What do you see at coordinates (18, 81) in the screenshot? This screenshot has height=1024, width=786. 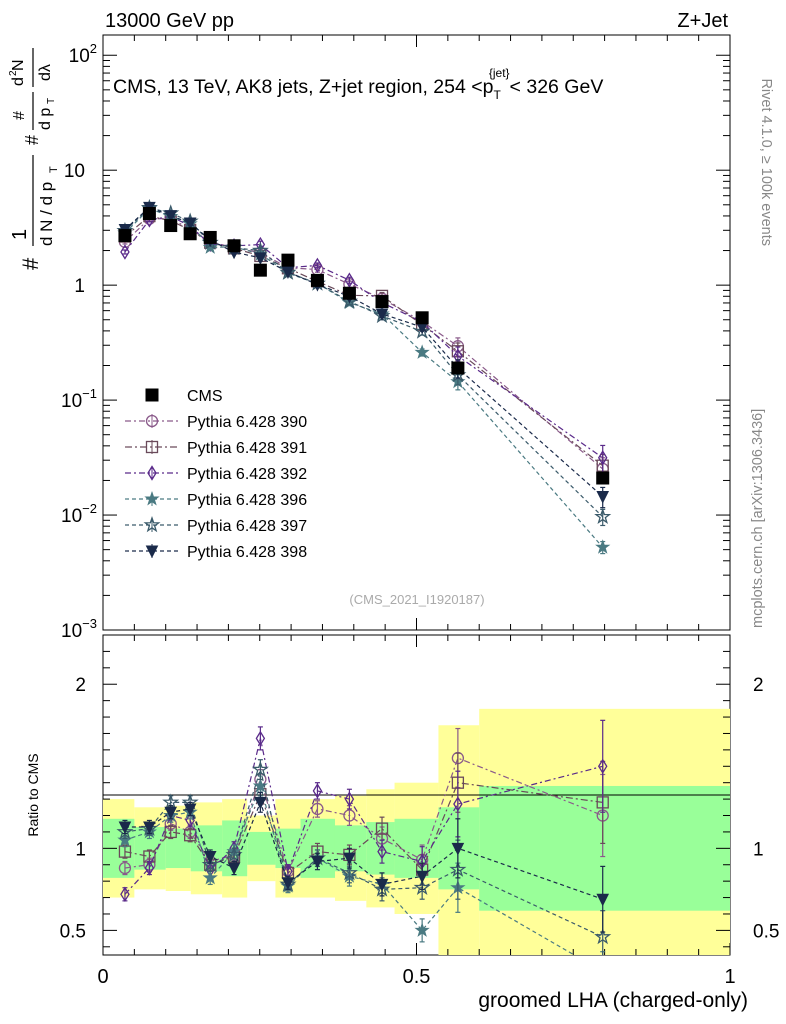 I see `svg-text: d` at bounding box center [18, 81].